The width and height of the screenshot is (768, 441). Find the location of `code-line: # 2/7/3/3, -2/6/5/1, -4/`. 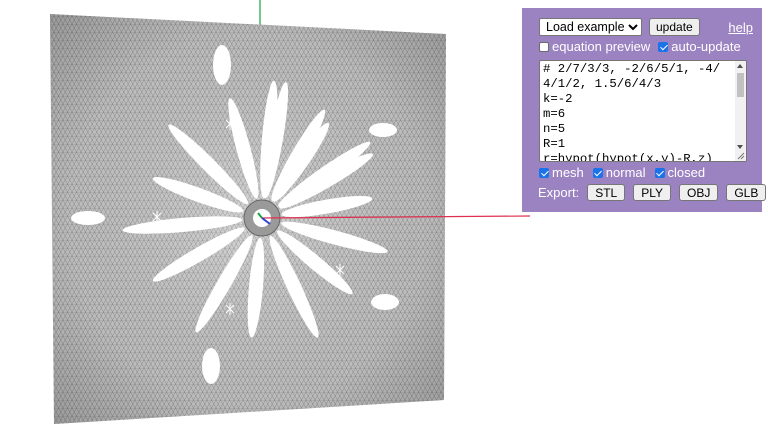

code-line: # 2/7/3/3, -2/6/5/1, -4/ is located at coordinates (632, 69).